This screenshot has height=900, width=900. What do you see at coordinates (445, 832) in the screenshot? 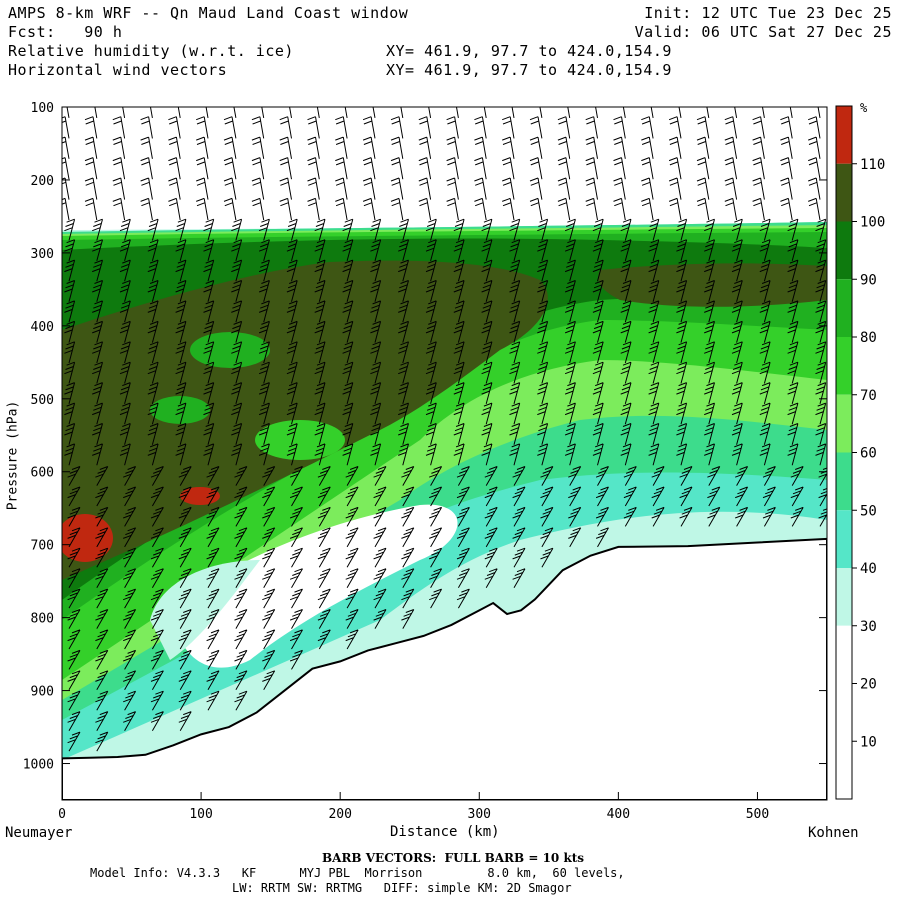
I see `x-axis-label: Distance (km)` at bounding box center [445, 832].